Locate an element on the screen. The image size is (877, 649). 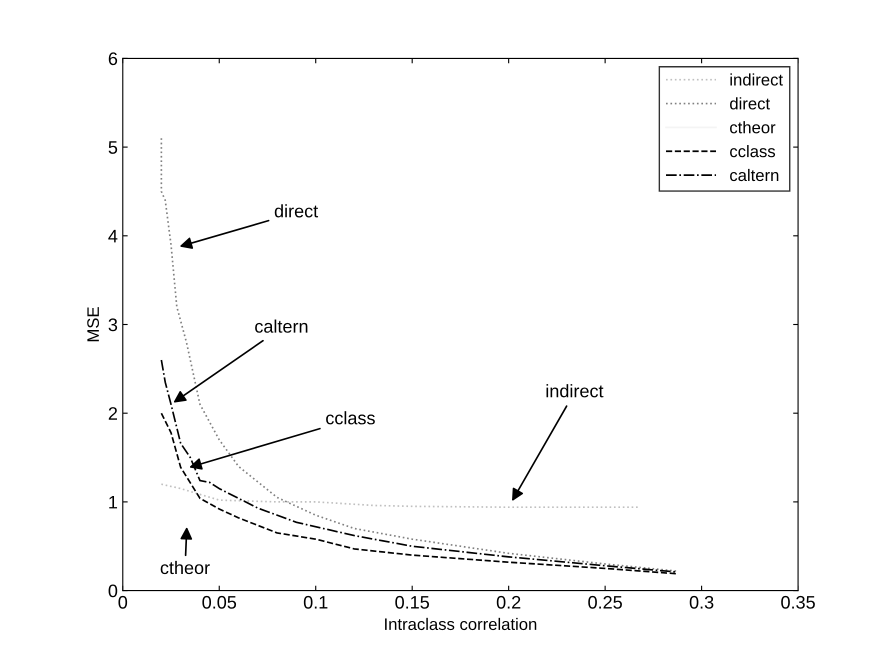
x-tick-label: 0.2 is located at coordinates (508, 602).